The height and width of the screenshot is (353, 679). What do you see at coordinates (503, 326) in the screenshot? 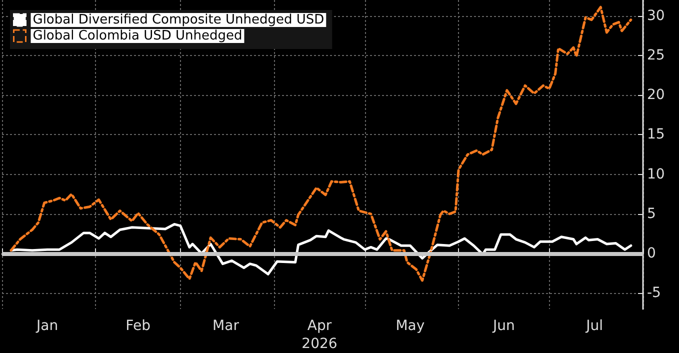
I see `x-tick-label: Jun` at bounding box center [503, 326].